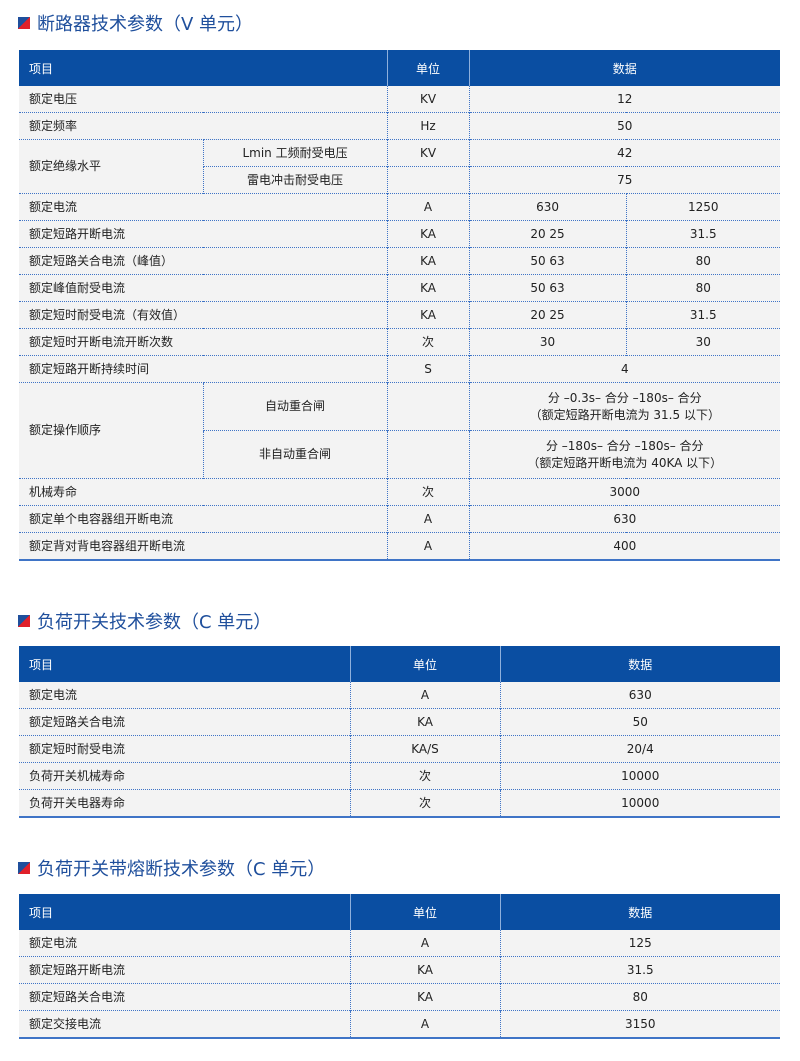  What do you see at coordinates (184, 1024) in the screenshot?
I see `param-name: 额定交接电流` at bounding box center [184, 1024].